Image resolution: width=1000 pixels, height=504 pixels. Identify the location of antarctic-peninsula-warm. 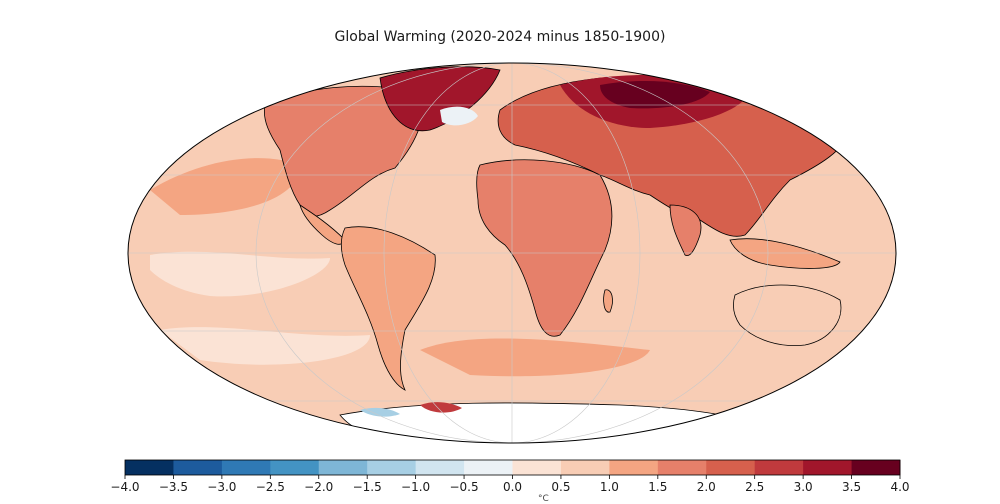
(441, 407).